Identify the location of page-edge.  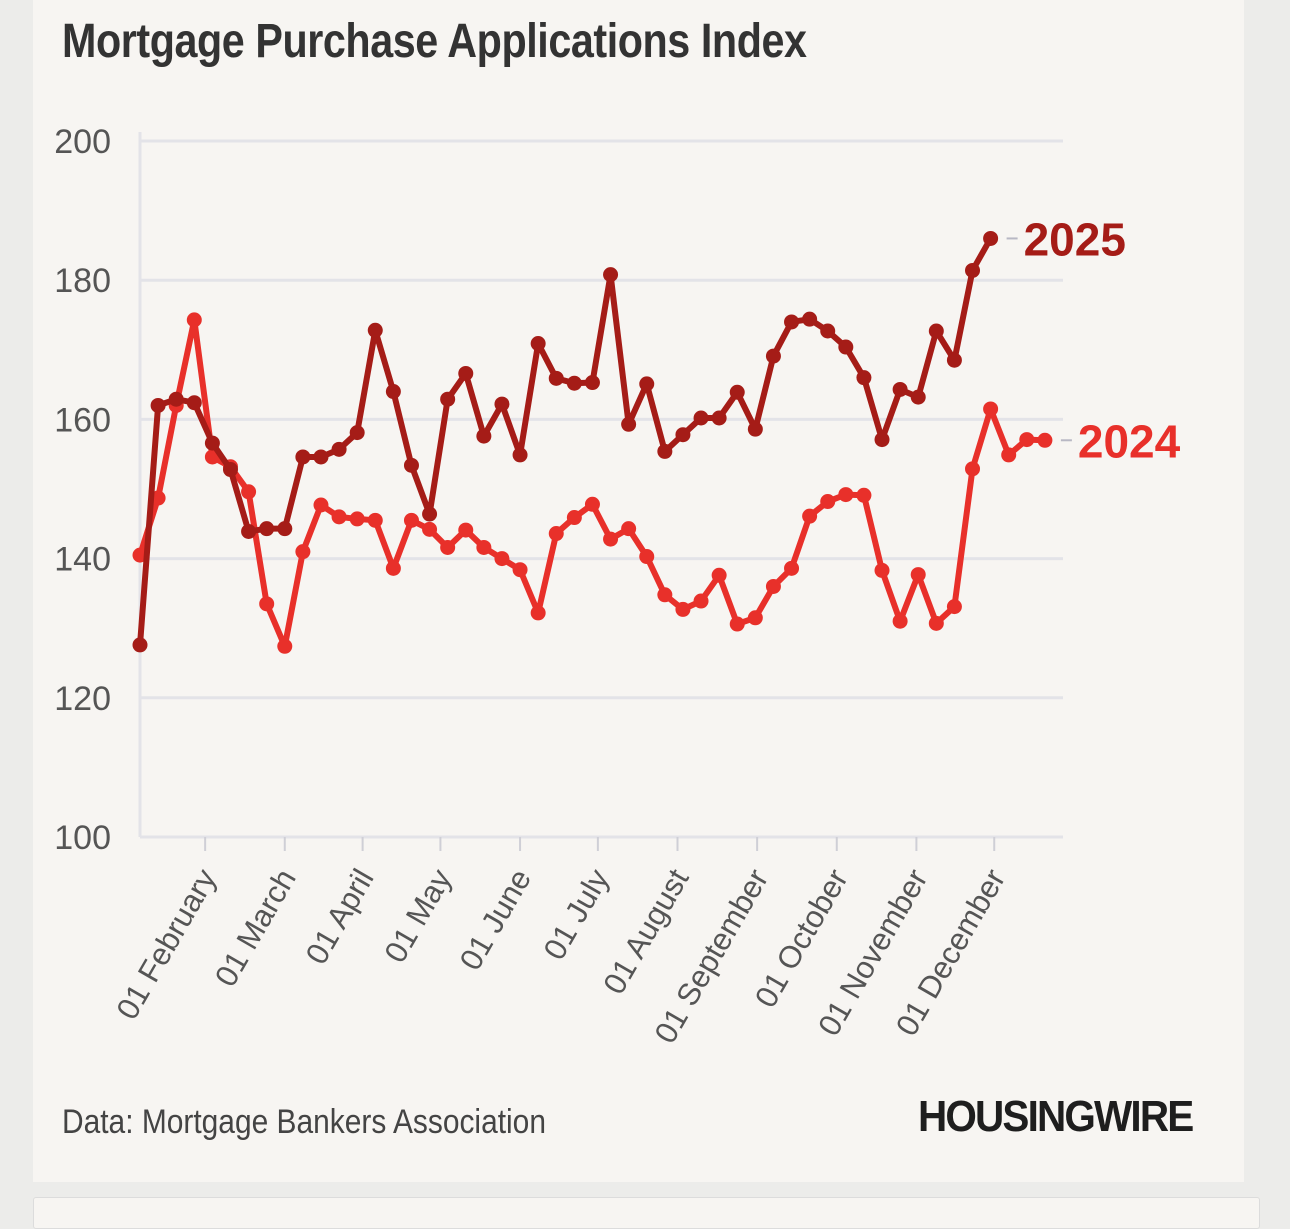
(1274, 607).